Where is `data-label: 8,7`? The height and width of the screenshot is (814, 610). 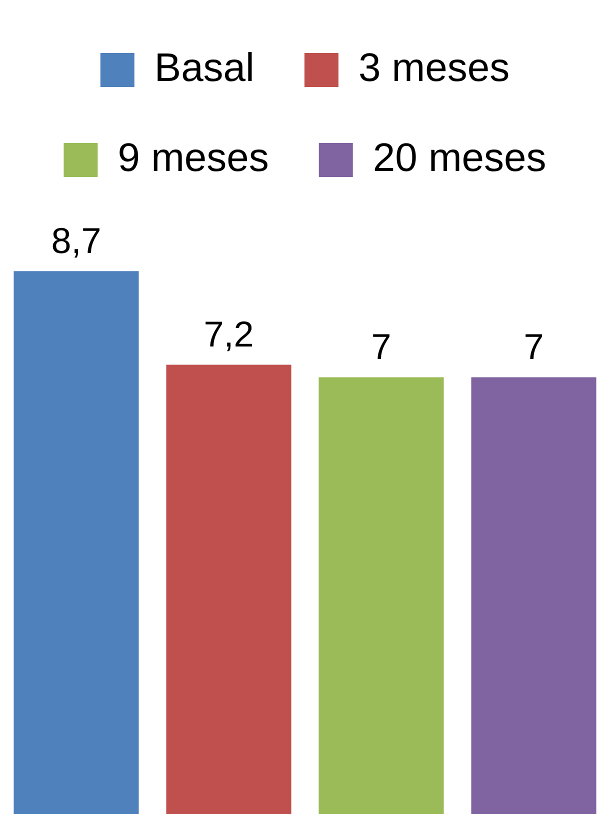
data-label: 8,7 is located at coordinates (76, 241).